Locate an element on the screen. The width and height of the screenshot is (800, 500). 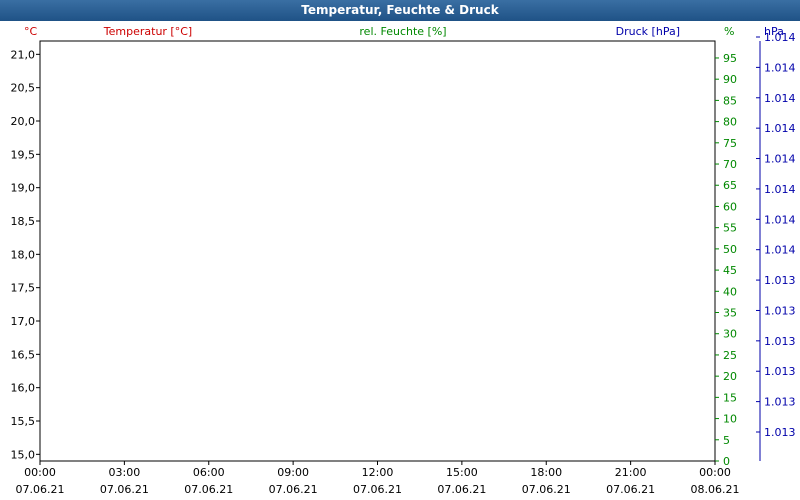
left-tick-label: 18,5 is located at coordinates (23, 221).